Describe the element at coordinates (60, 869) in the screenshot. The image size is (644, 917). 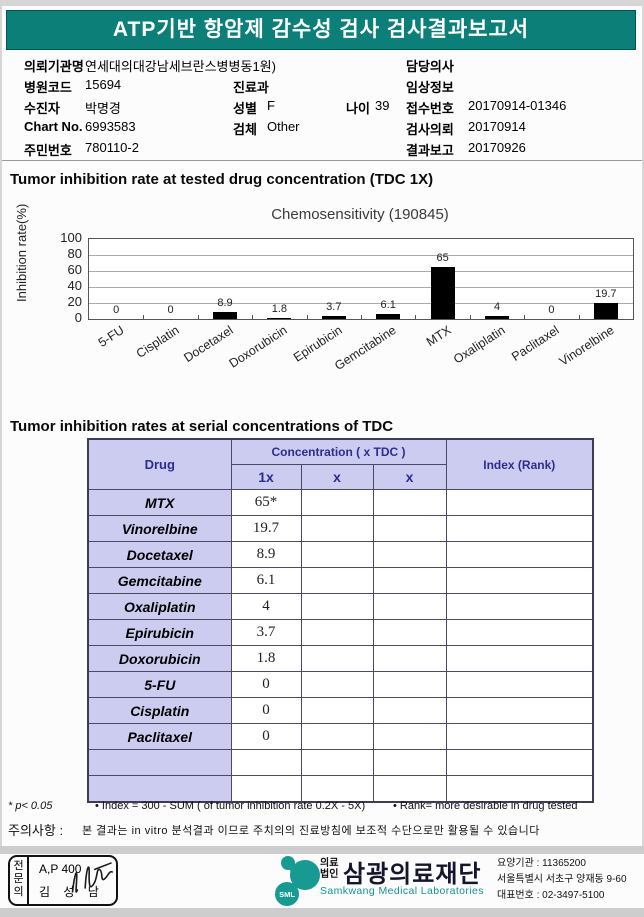
I see `stamp-code: A,P 400` at that location.